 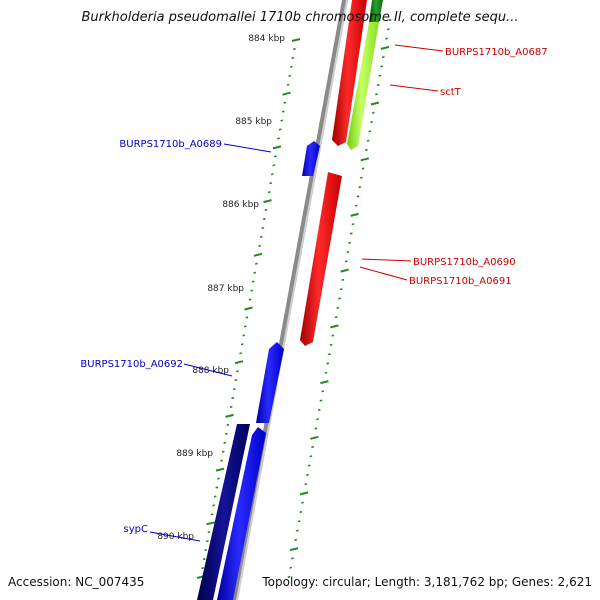 What do you see at coordinates (496, 52) in the screenshot?
I see `gene-label-burps1710b-a0687: BURPS1710b_A0687` at bounding box center [496, 52].